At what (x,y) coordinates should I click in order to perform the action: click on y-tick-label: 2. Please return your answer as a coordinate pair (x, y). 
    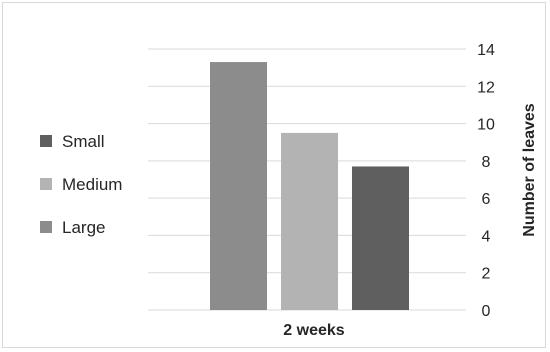
    Looking at the image, I should click on (486, 274).